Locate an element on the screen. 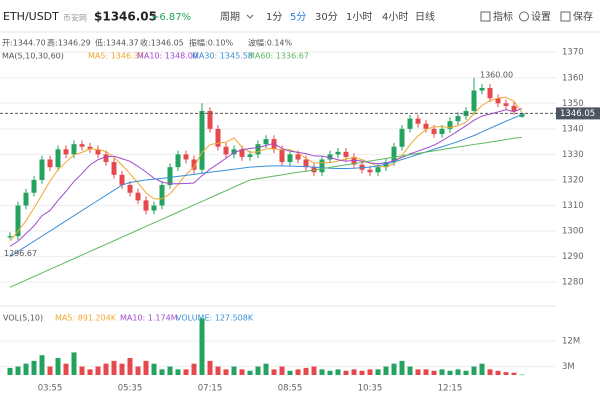  interval-button: 30分 is located at coordinates (326, 17).